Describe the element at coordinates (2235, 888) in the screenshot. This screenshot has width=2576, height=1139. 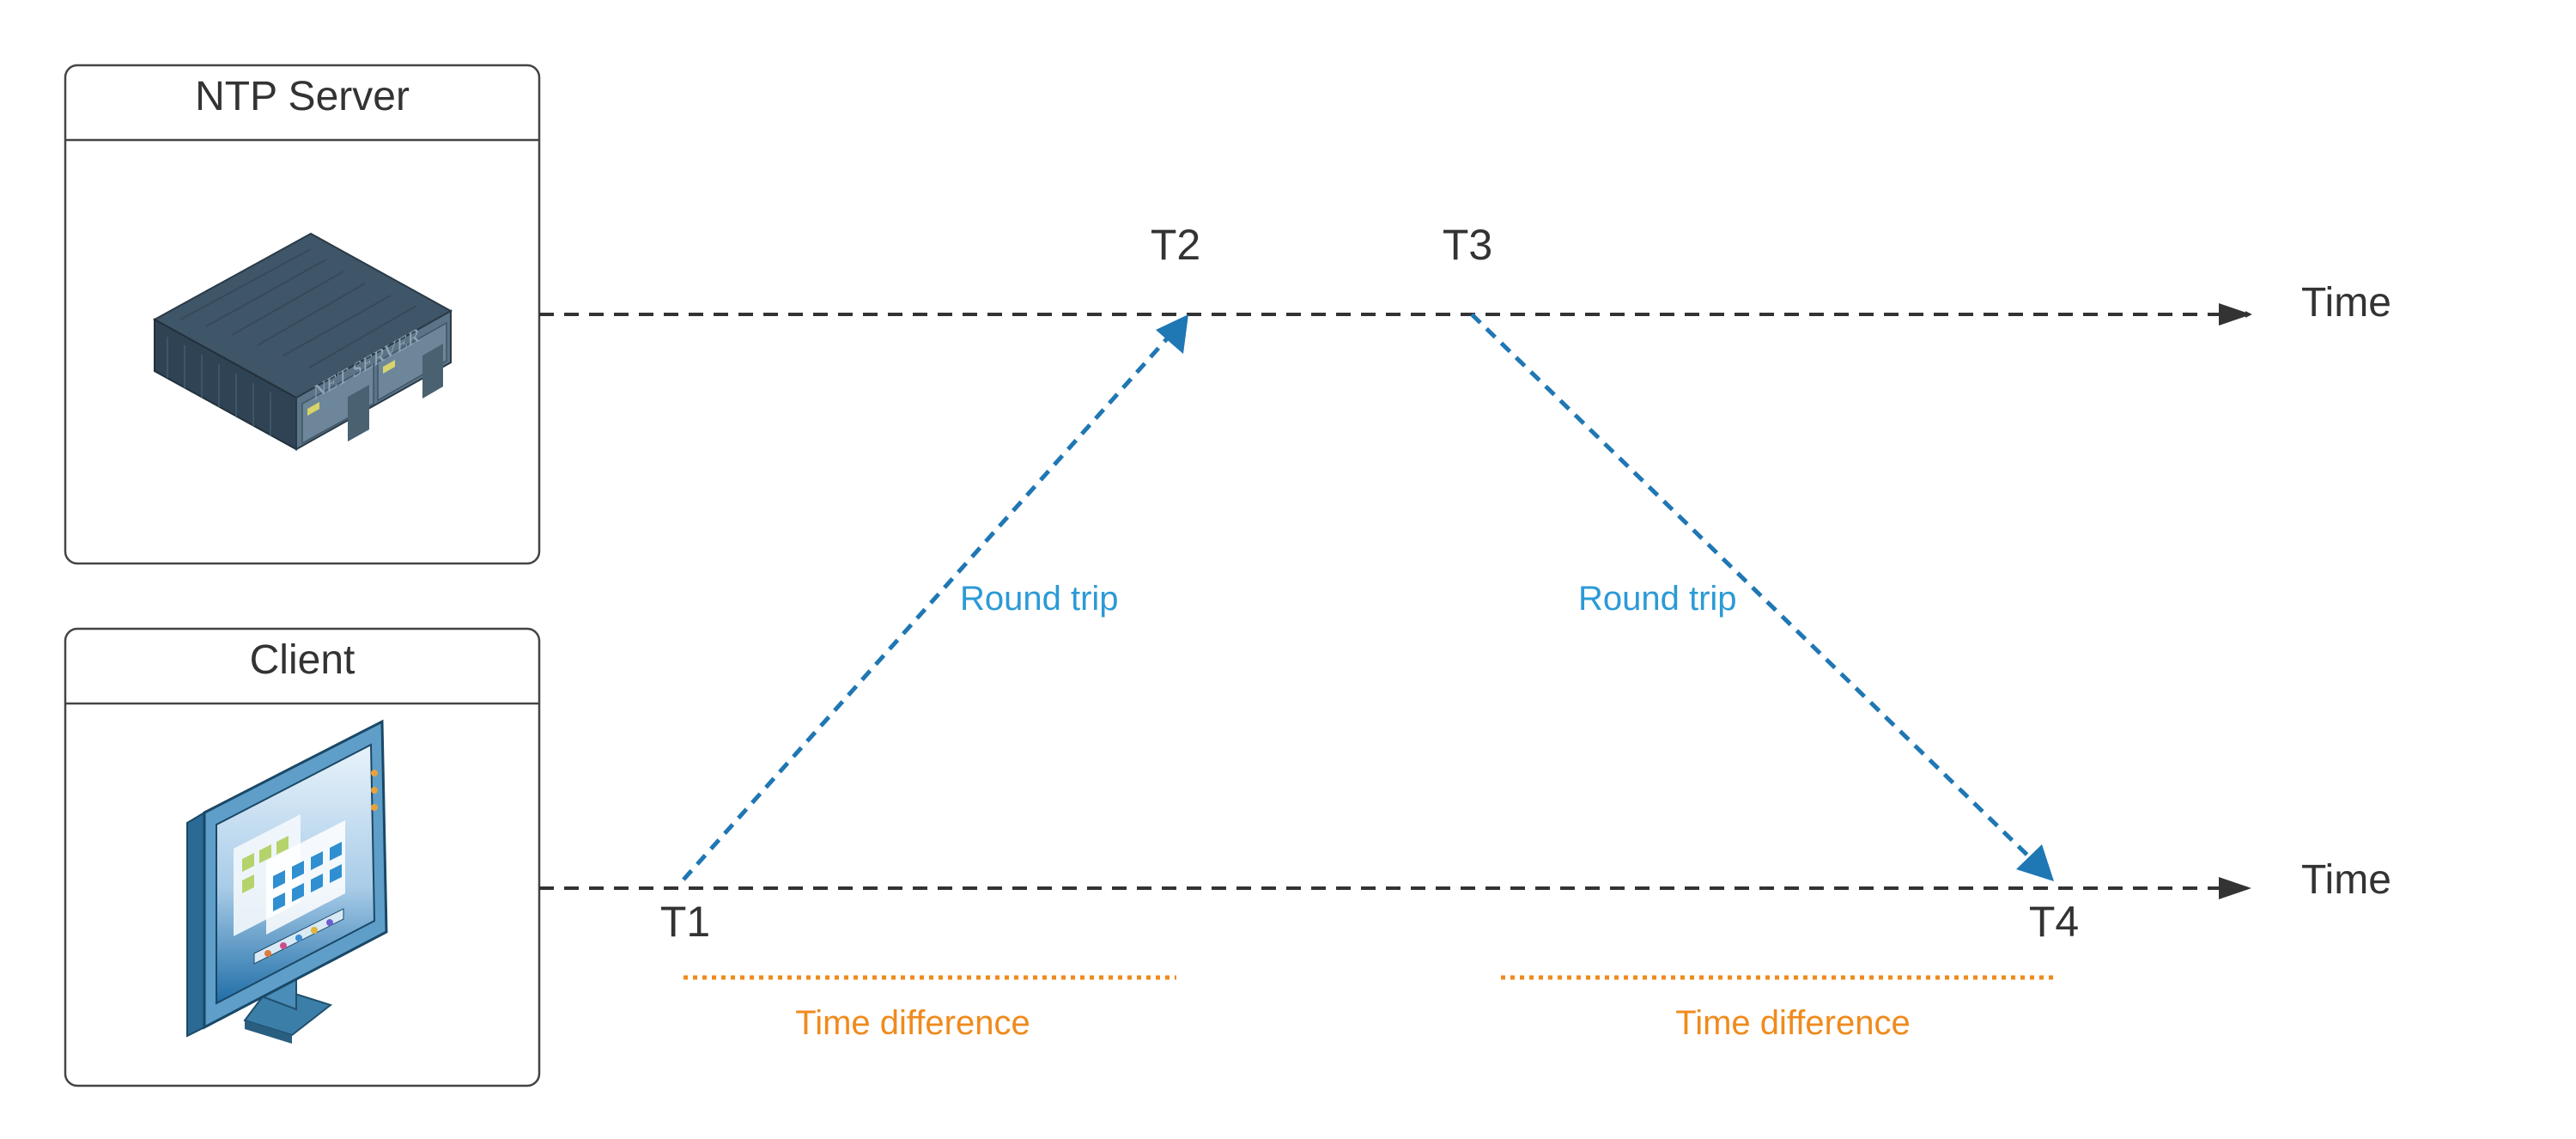
I see `client-timeline-arrowhead` at that location.